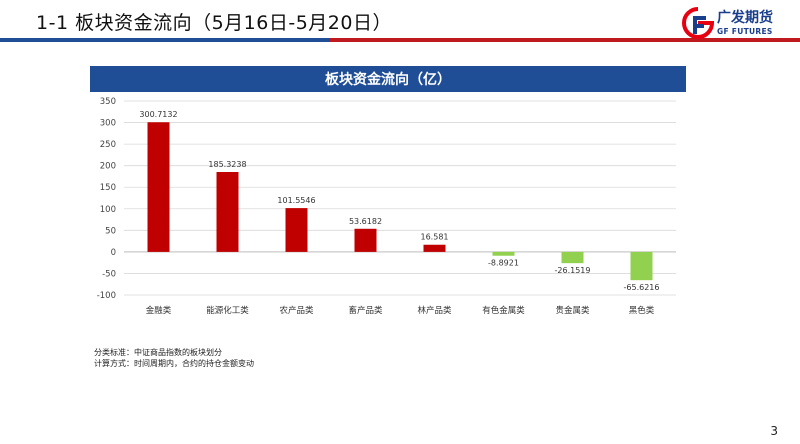  Describe the element at coordinates (296, 310) in the screenshot. I see `x-tick-label: 农产品类` at that location.